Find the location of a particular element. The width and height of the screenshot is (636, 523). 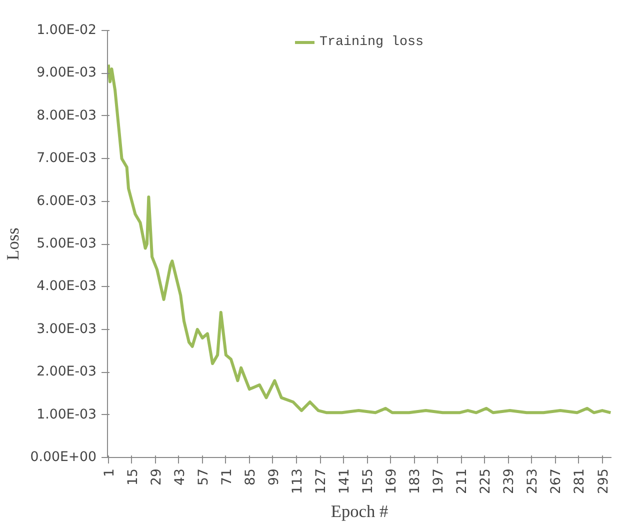

x-tick-label: 295 is located at coordinates (604, 481).